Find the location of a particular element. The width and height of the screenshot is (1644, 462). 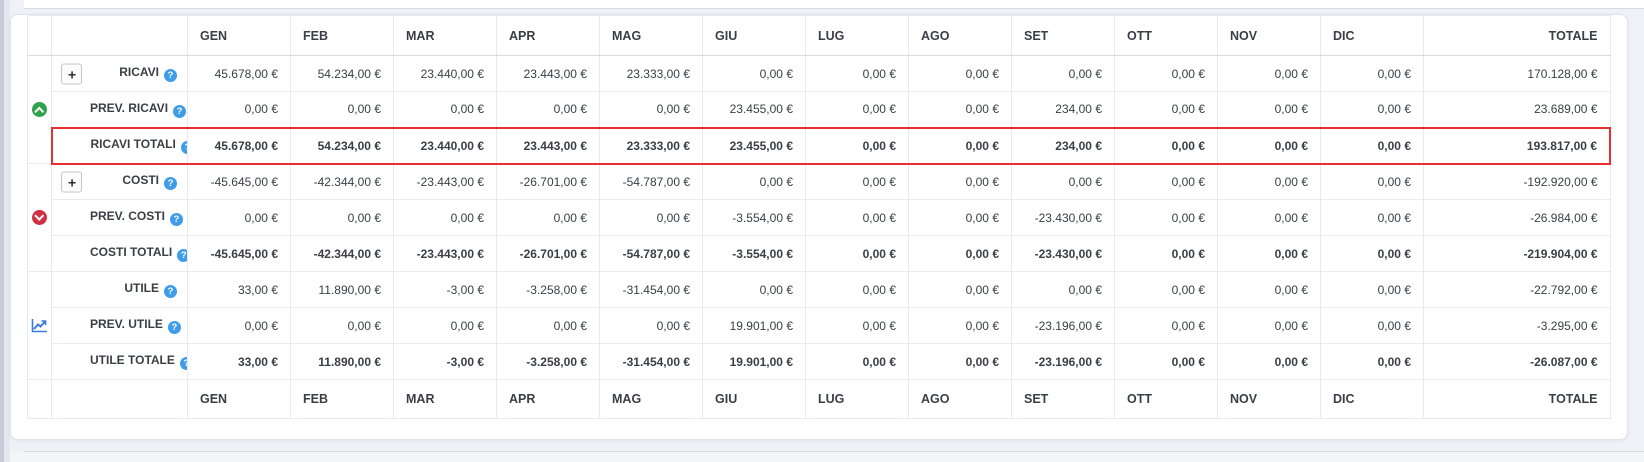

value-cell-ricavi-totali-set: 234,00 € is located at coordinates (1063, 145).